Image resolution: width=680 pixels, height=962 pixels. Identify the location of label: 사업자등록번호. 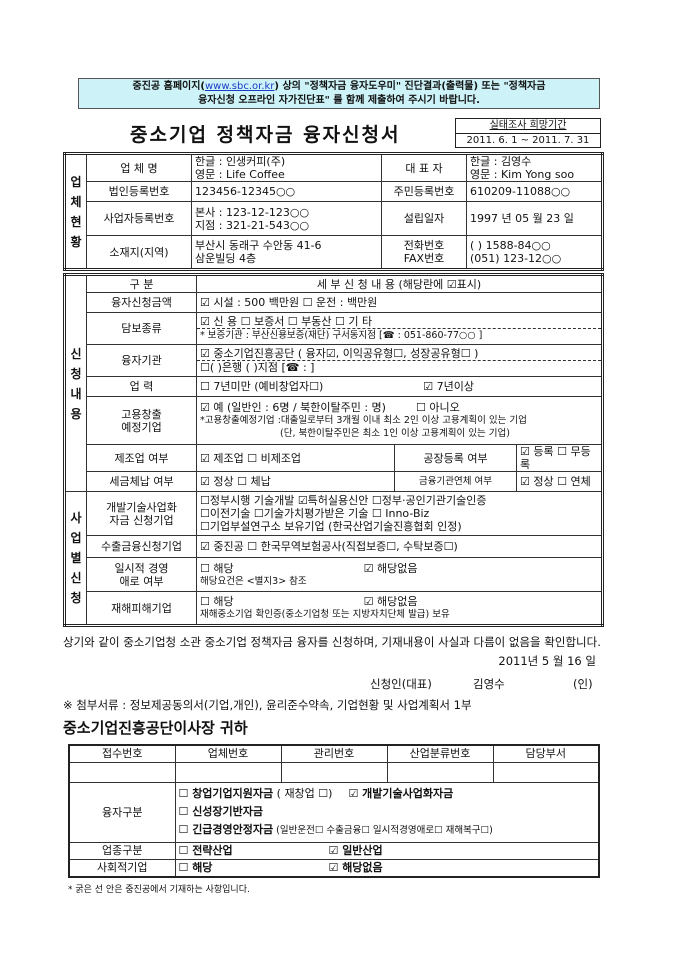
(139, 218).